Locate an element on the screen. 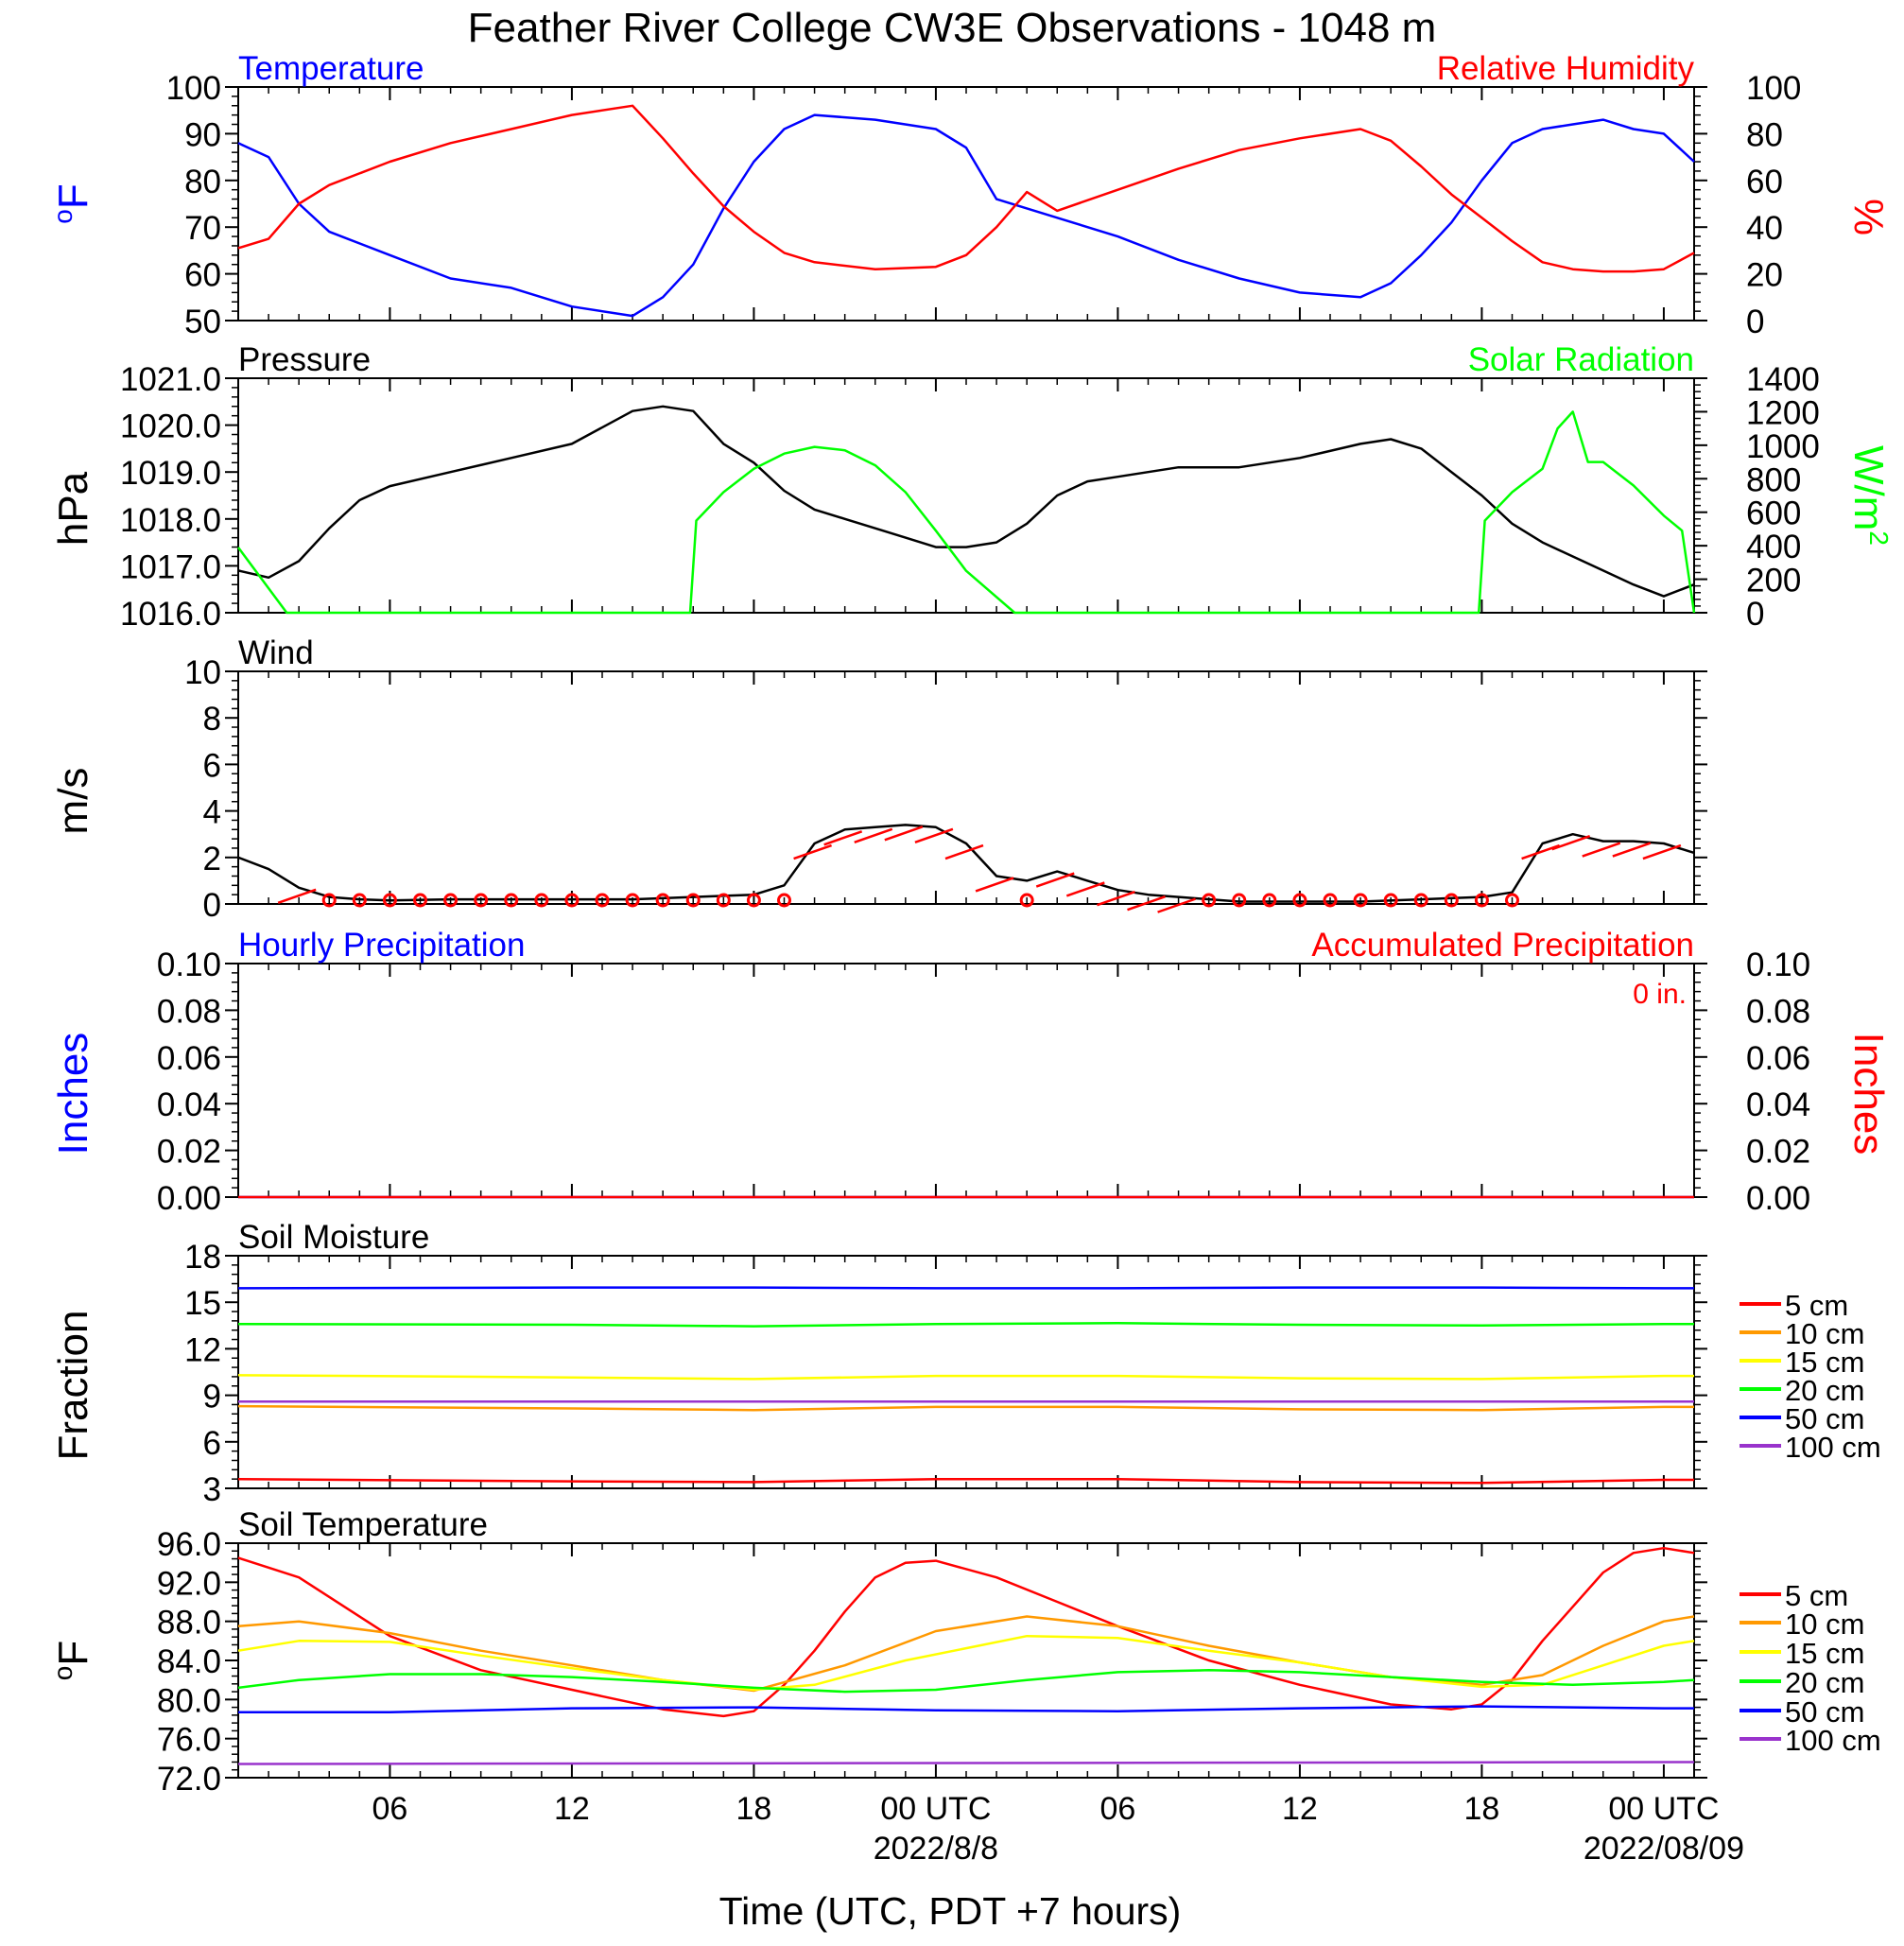  y-tick-label: 15 is located at coordinates (202, 1304).